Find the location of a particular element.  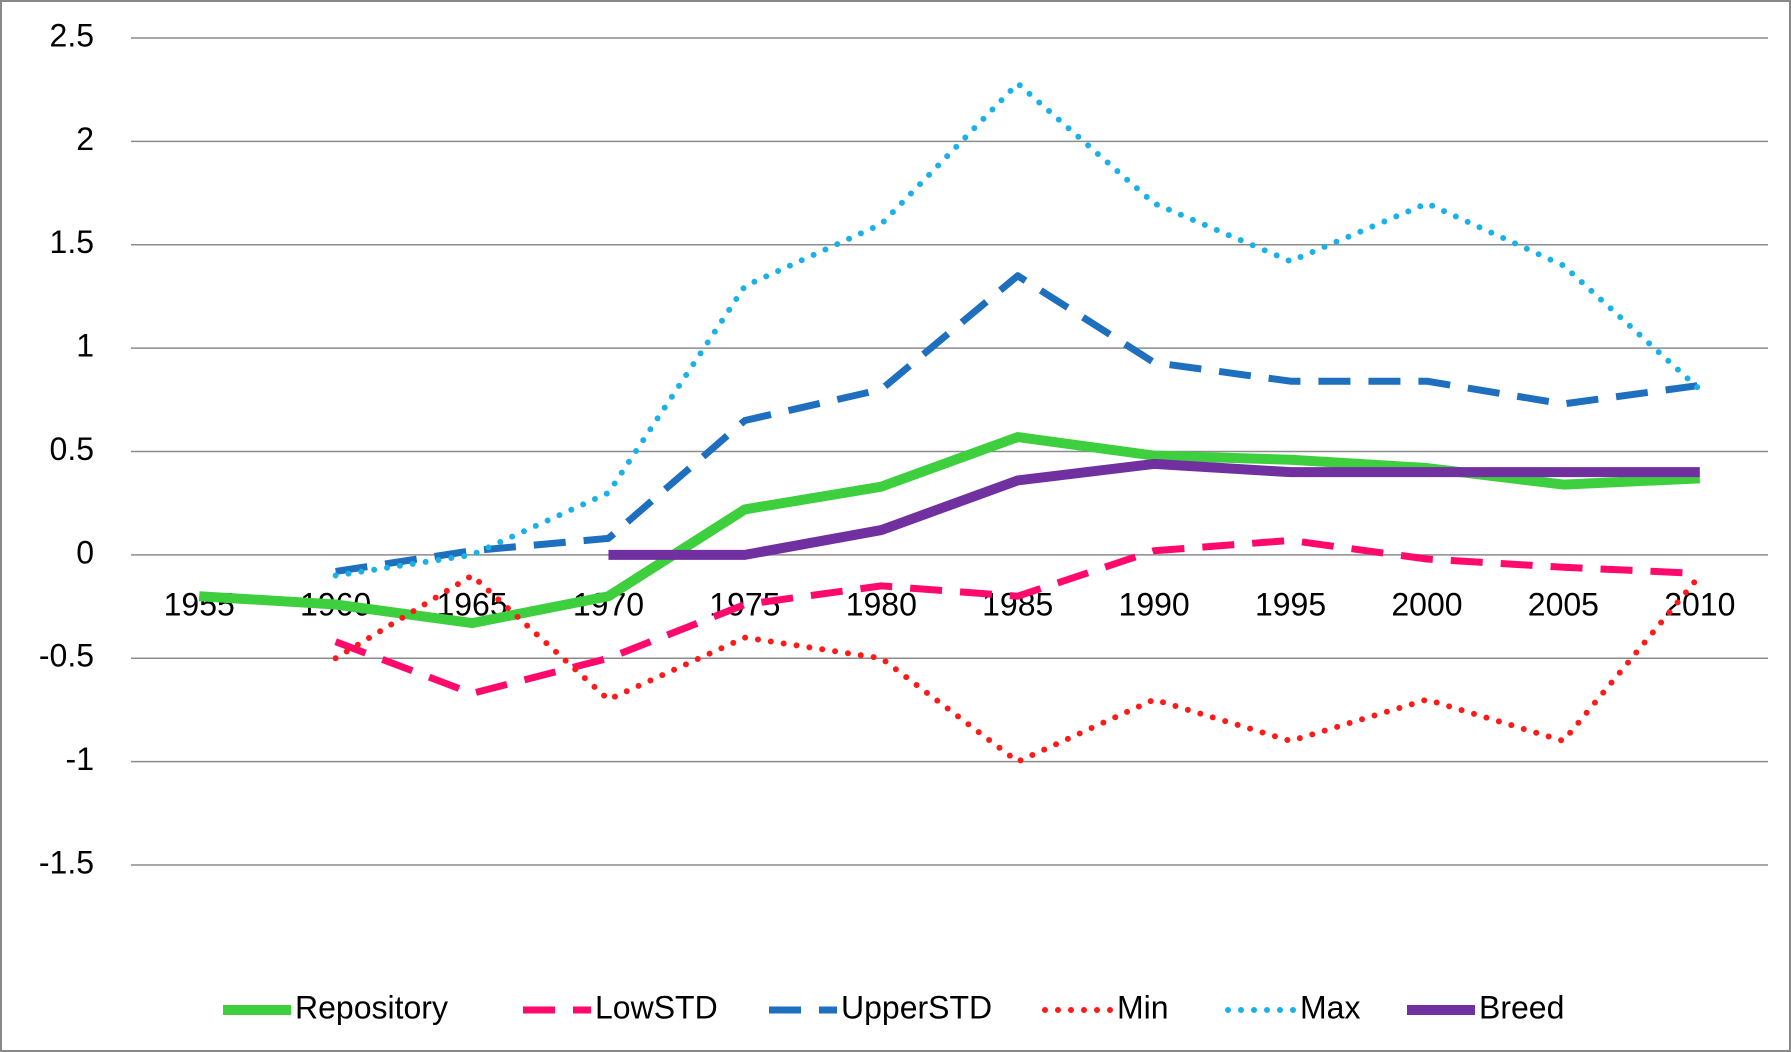

y-tick-label: -1 is located at coordinates (80, 759).